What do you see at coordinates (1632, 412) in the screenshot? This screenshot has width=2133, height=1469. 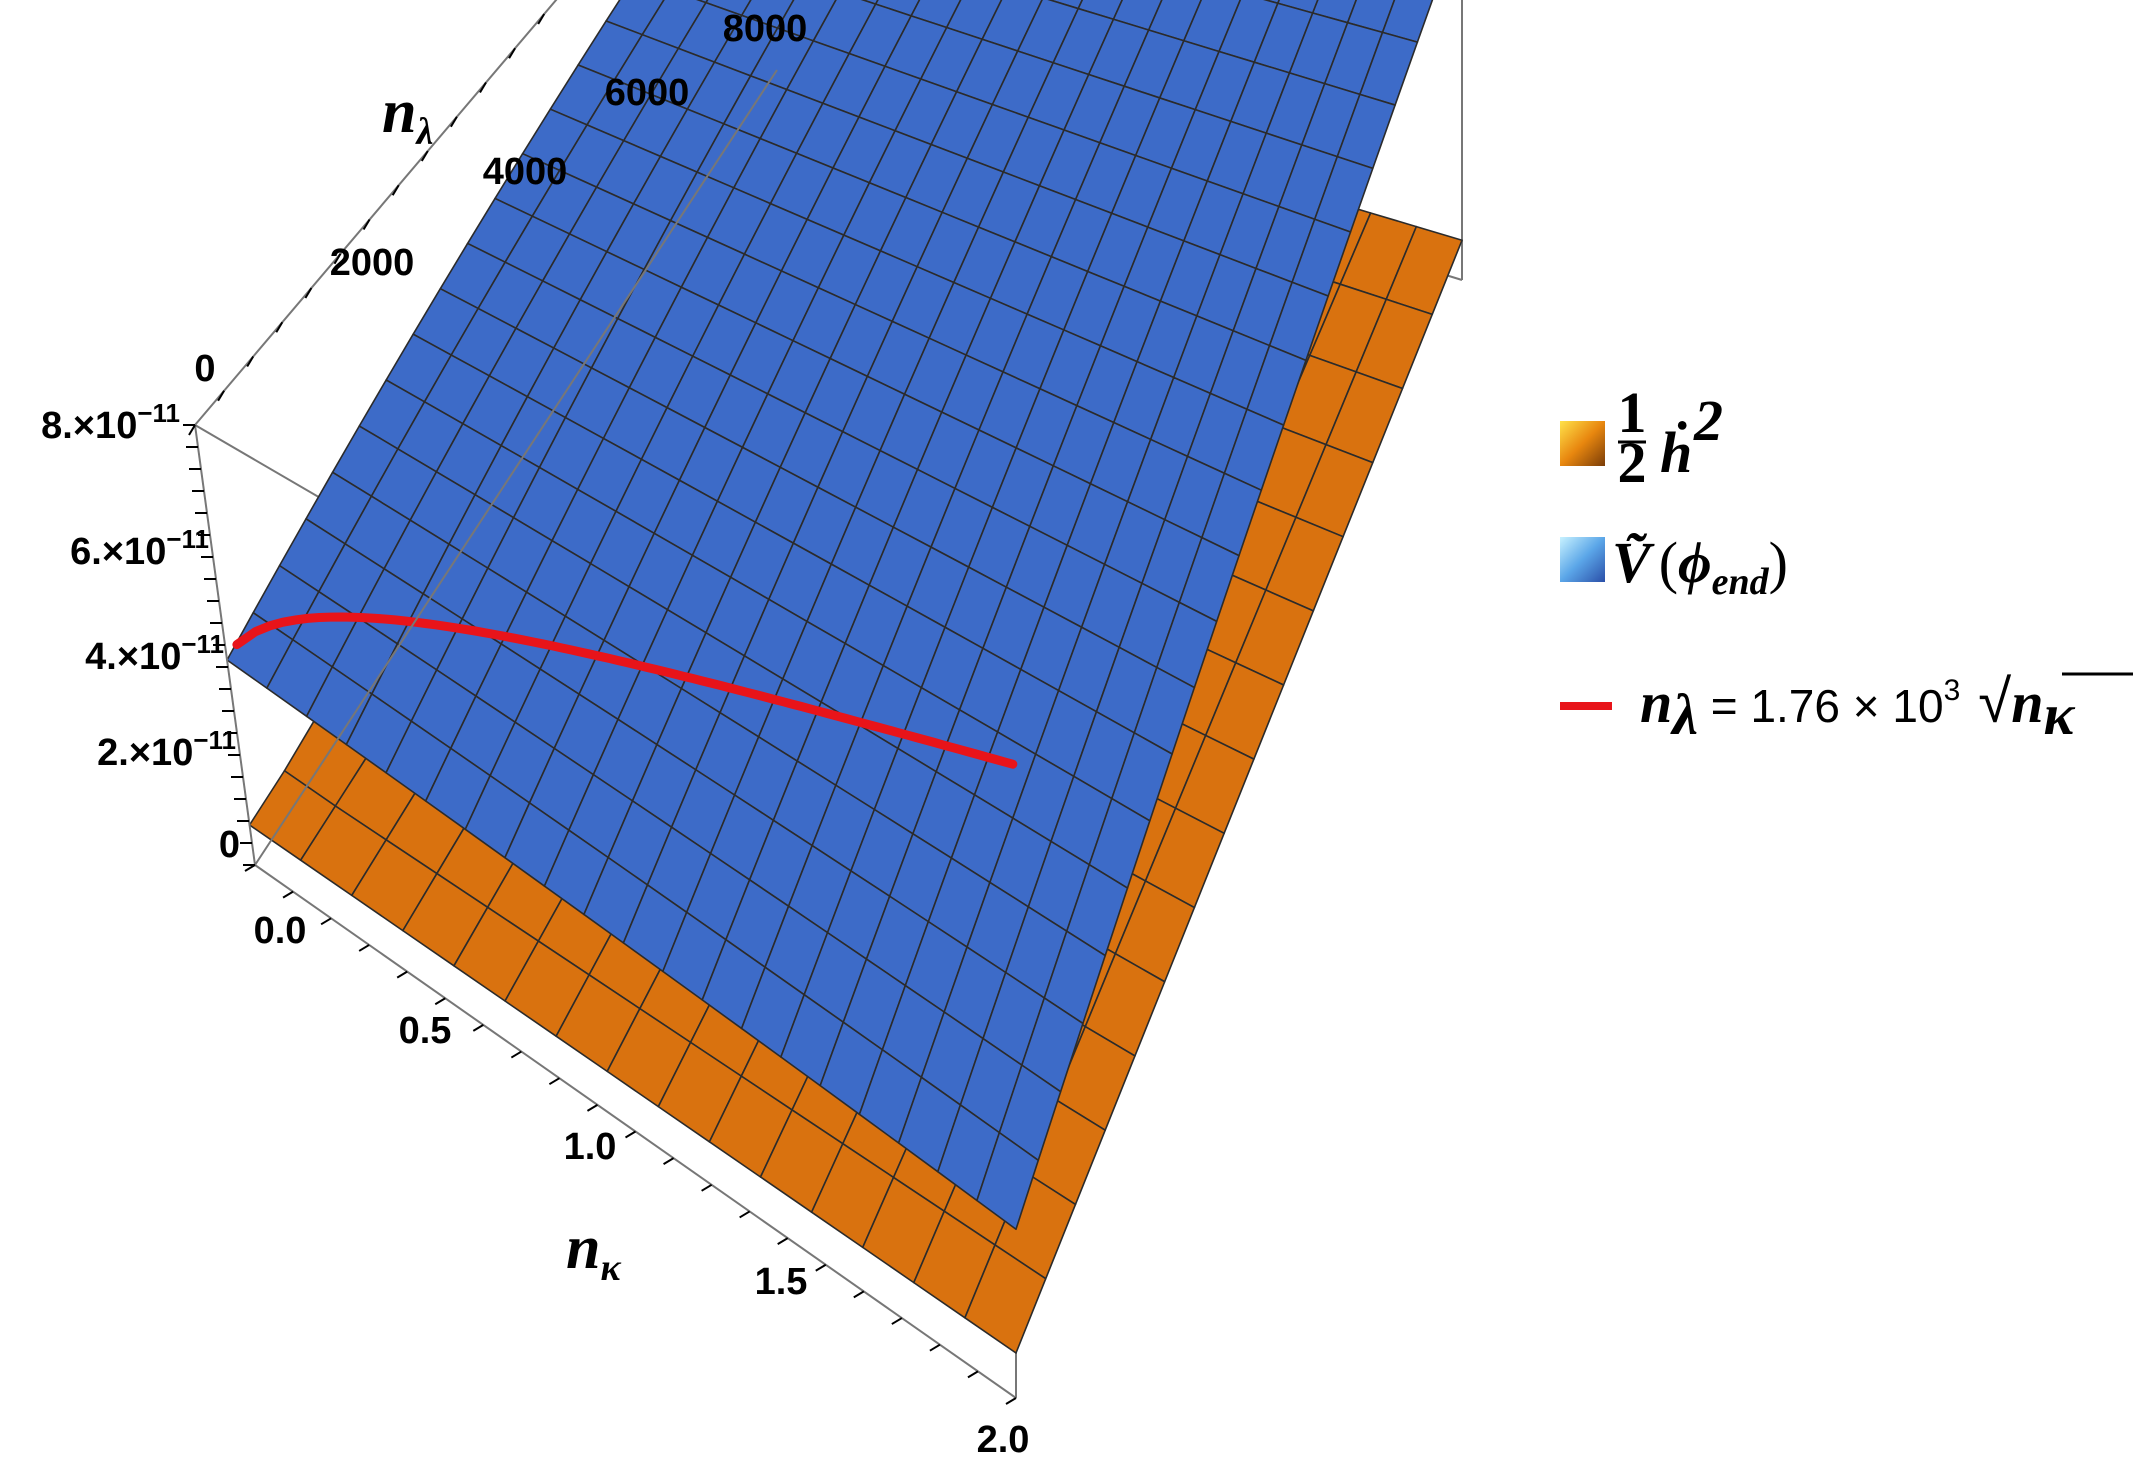 I see `svg-text: 1` at bounding box center [1632, 412].